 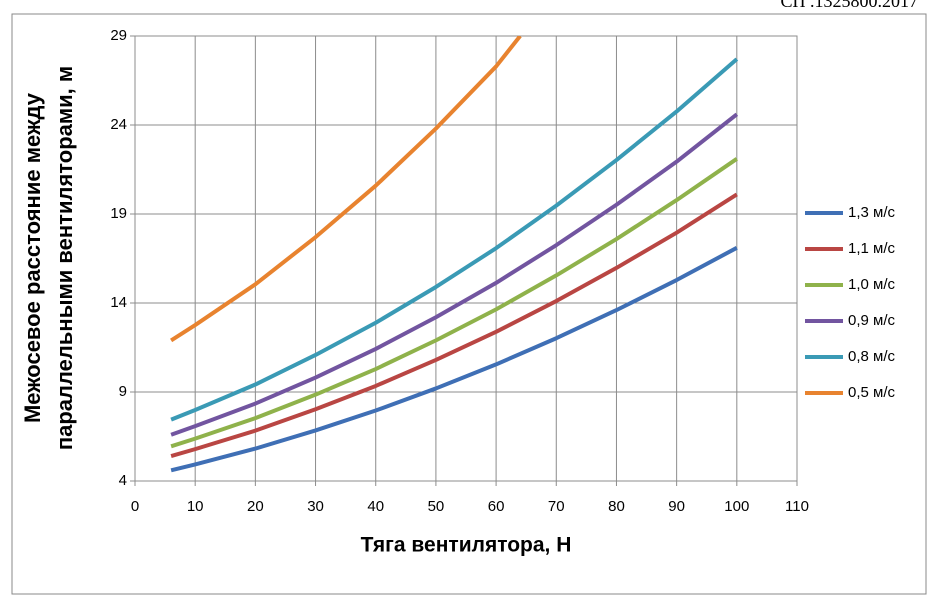 I want to click on x-tick-label: 90, so click(x=676, y=506).